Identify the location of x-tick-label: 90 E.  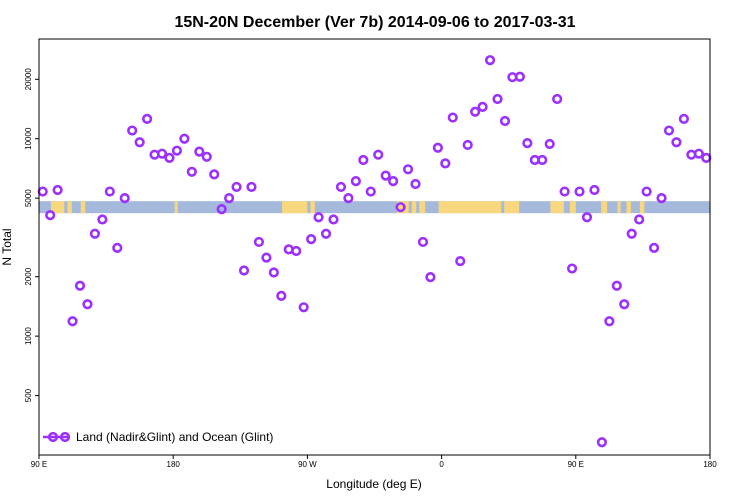
(576, 464).